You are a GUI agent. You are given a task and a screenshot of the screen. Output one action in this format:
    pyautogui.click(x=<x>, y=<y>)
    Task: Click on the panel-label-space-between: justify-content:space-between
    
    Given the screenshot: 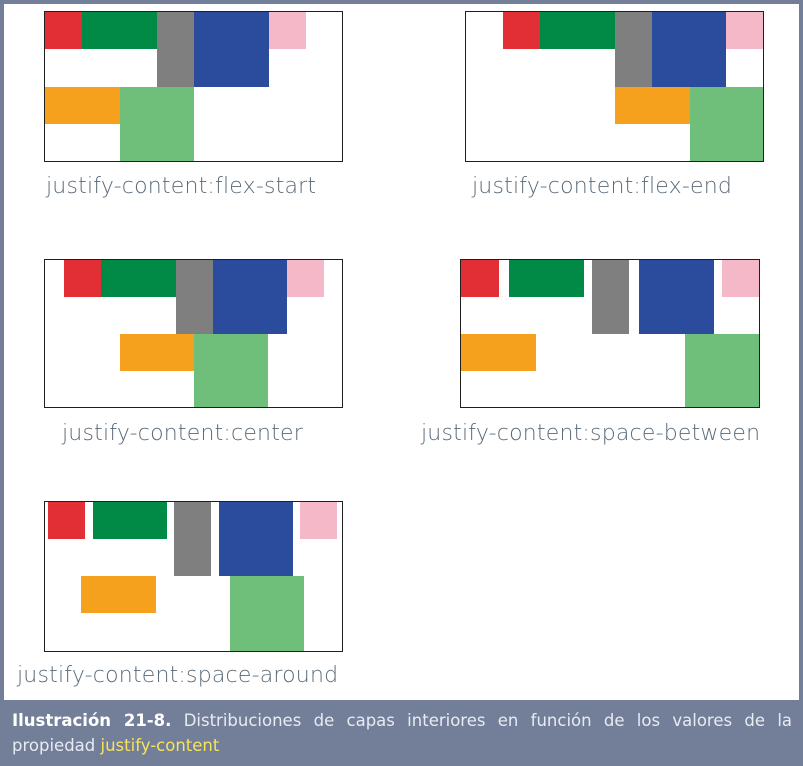 What is the action you would take?
    pyautogui.click(x=591, y=433)
    